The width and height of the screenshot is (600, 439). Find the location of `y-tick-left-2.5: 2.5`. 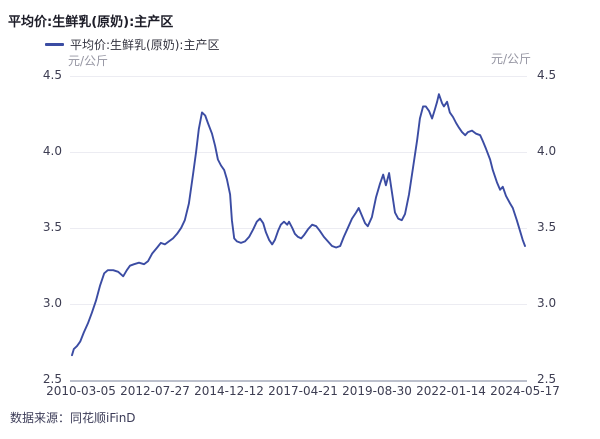

y-tick-left-2.5: 2.5 is located at coordinates (52, 378).